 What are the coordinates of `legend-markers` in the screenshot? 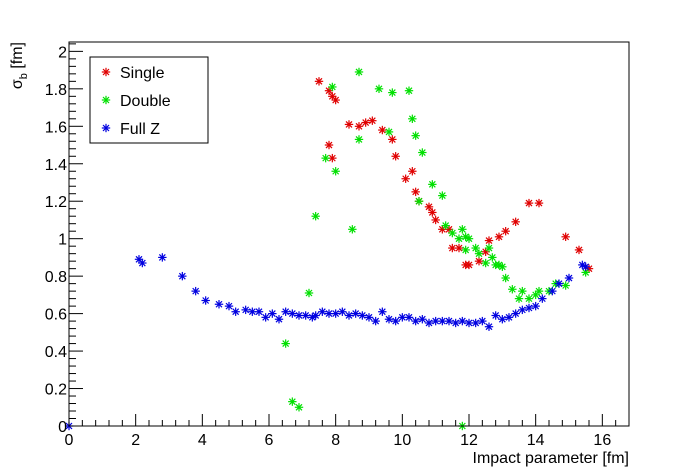 It's located at (106, 100).